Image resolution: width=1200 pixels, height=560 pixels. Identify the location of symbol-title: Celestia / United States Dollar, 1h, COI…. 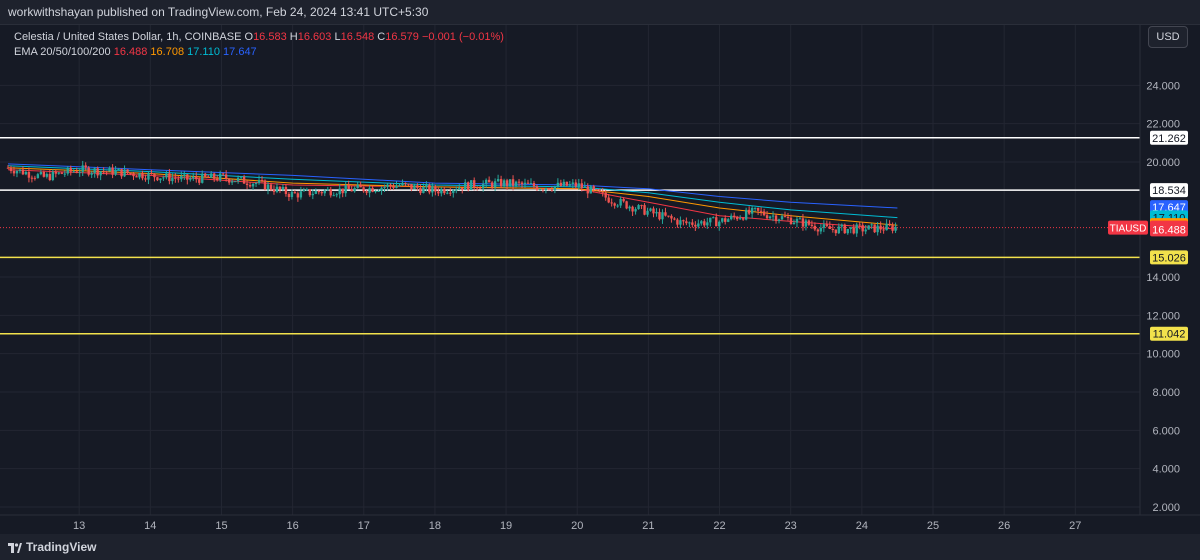
(128, 37).